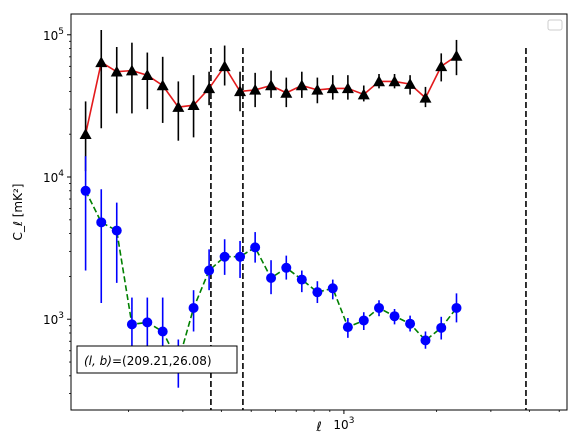  I want to click on legend, so click(555, 25).